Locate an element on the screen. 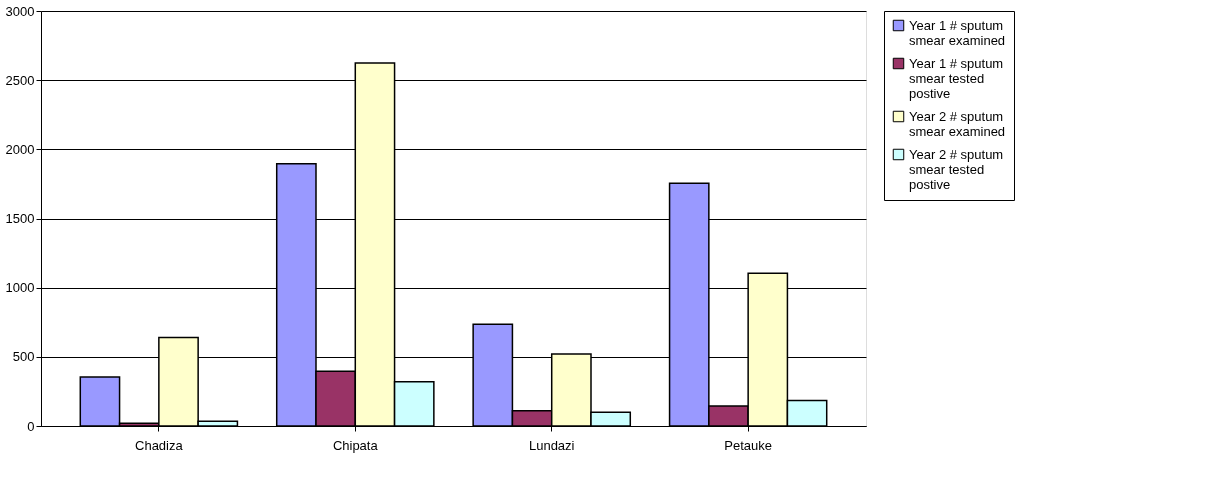 The image size is (1207, 495). y-tick-label: 500 is located at coordinates (23, 357).